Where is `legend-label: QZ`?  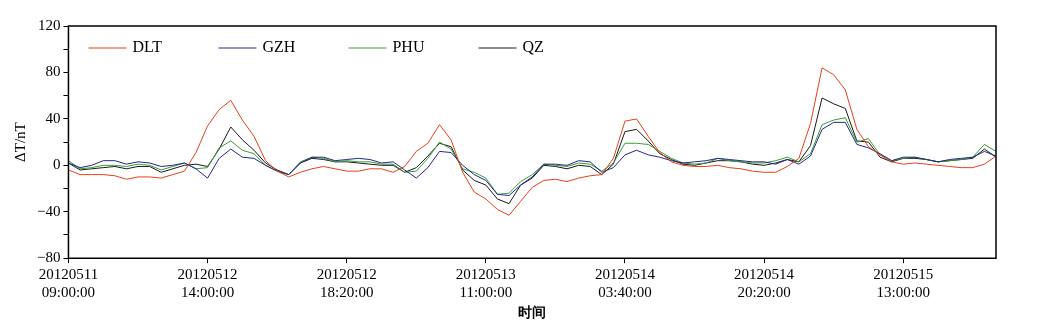
legend-label: QZ is located at coordinates (533, 47).